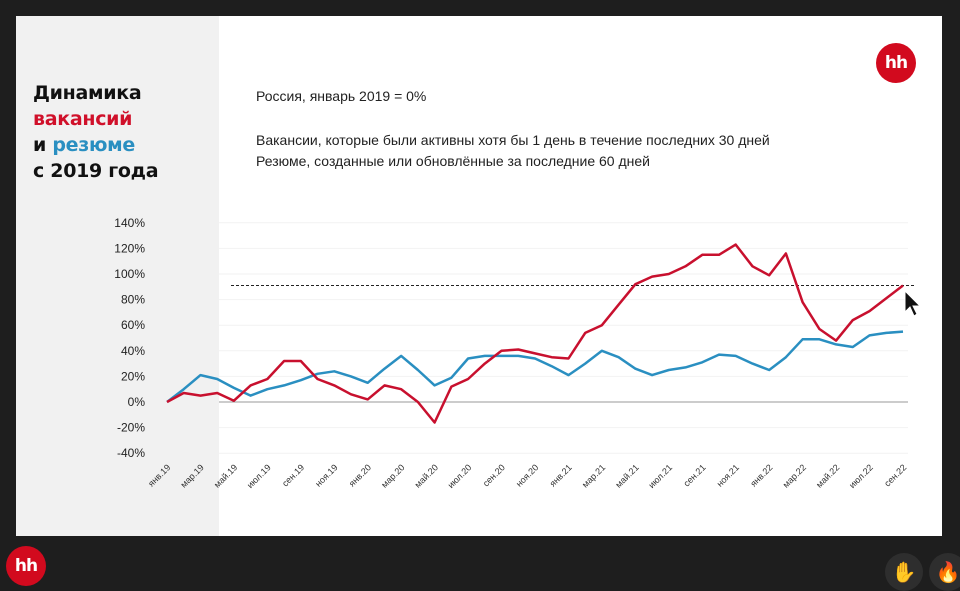  I want to click on slide-title: Динамика вакансий и резюме с 2019 года, so click(96, 132).